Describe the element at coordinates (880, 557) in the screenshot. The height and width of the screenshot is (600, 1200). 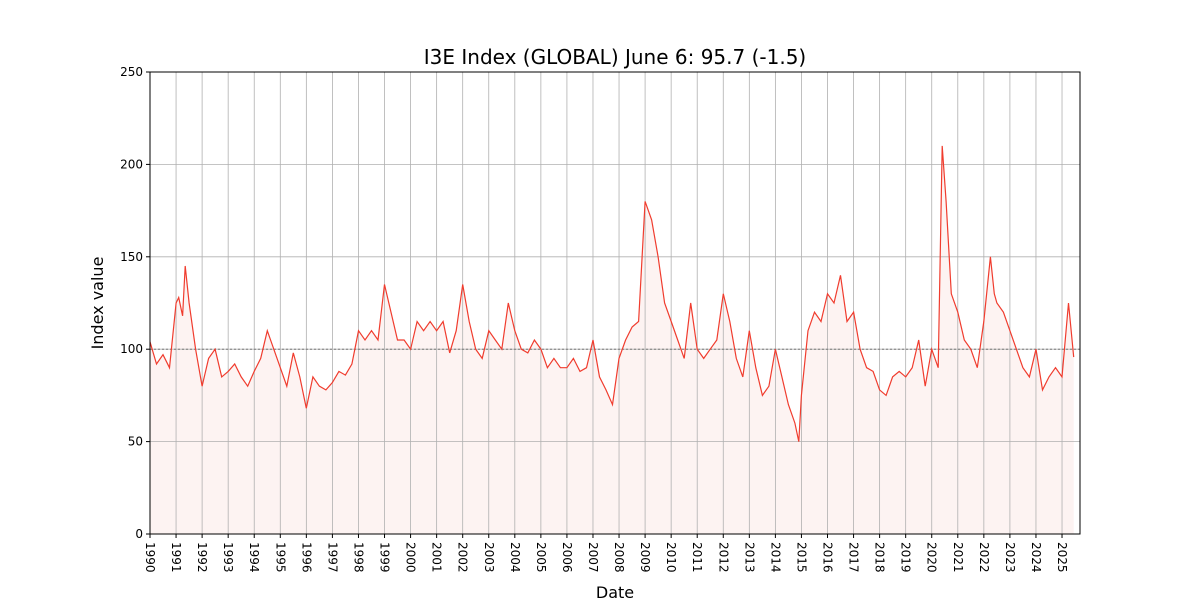
I see `x-tick-label: 2018` at that location.